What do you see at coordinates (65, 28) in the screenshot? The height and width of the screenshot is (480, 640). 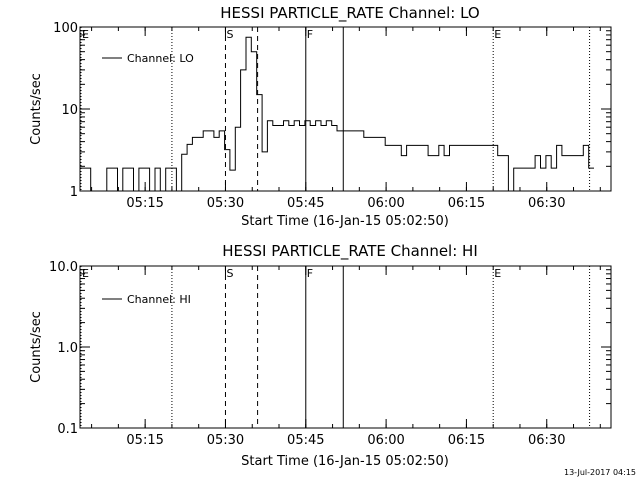 I see `y-tick-label: 100` at bounding box center [65, 28].